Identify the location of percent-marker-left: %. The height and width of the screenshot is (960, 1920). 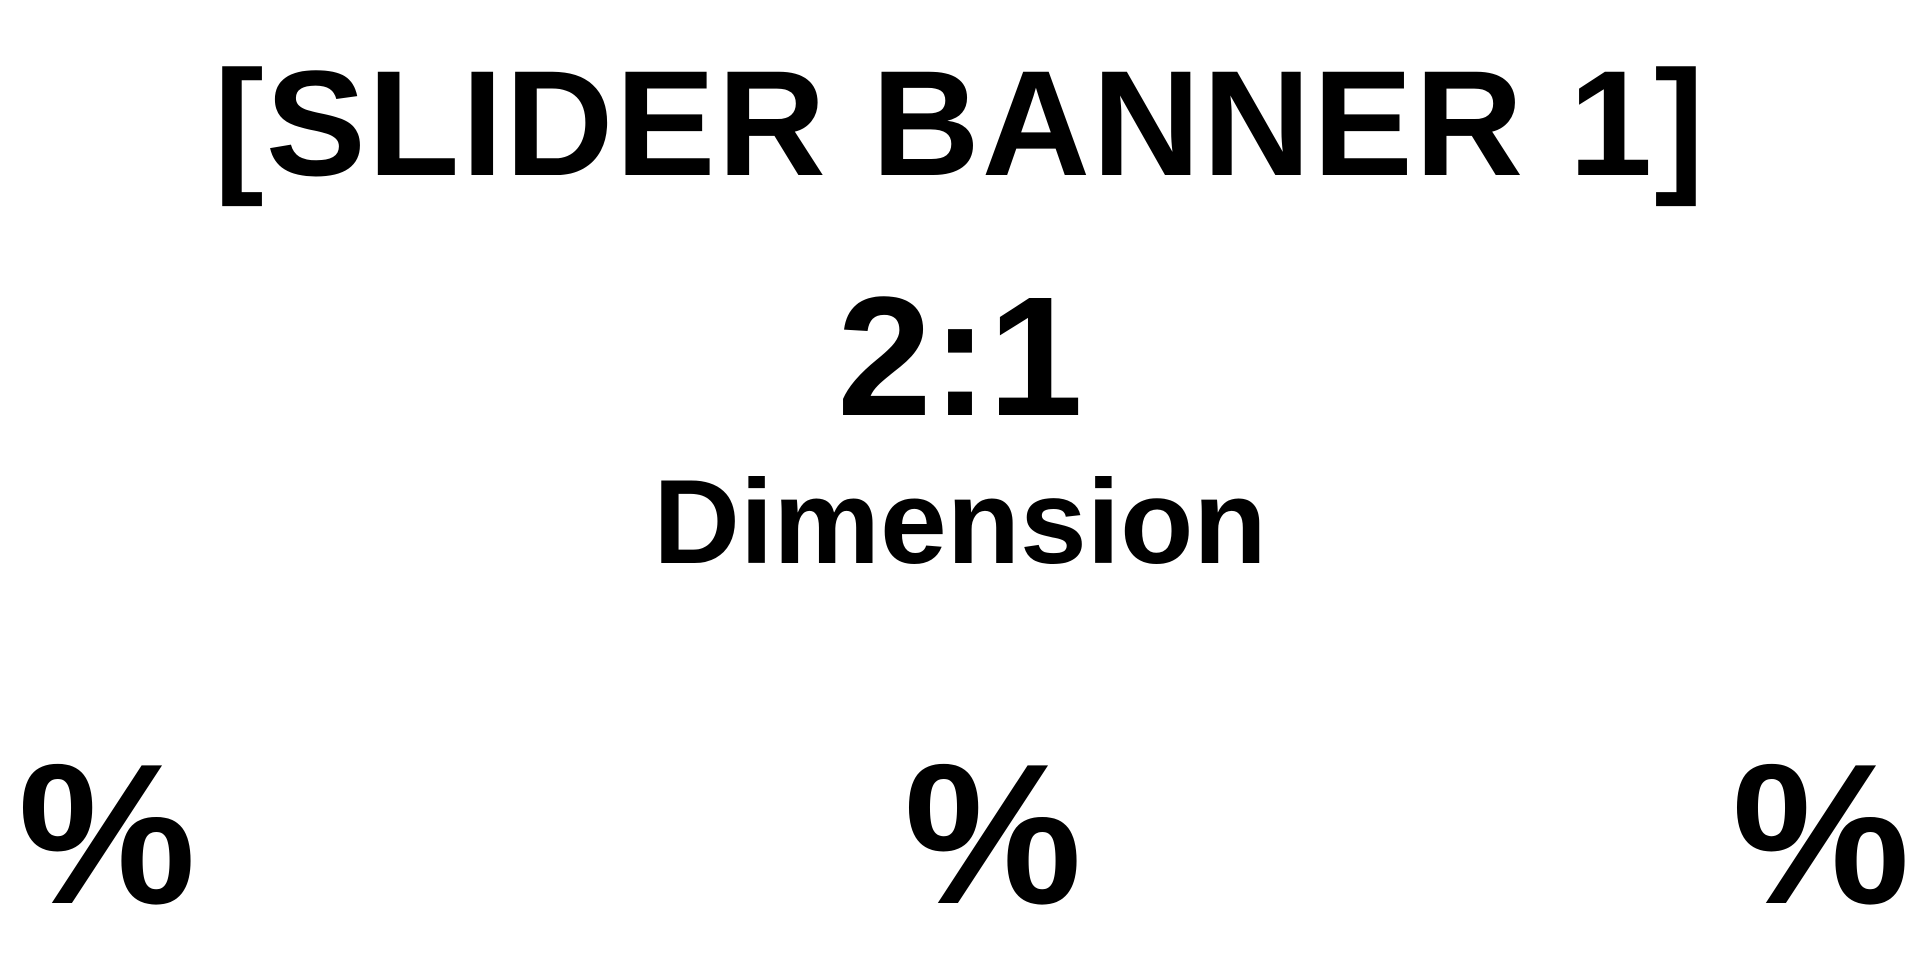
(107, 834).